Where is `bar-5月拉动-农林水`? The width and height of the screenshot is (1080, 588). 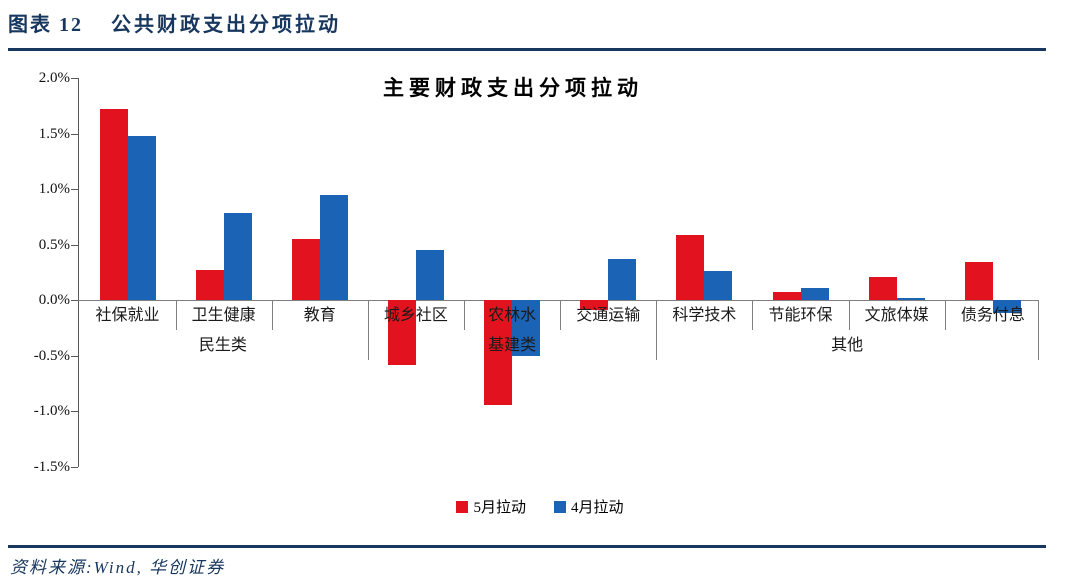 bar-5月拉动-农林水 is located at coordinates (498, 353).